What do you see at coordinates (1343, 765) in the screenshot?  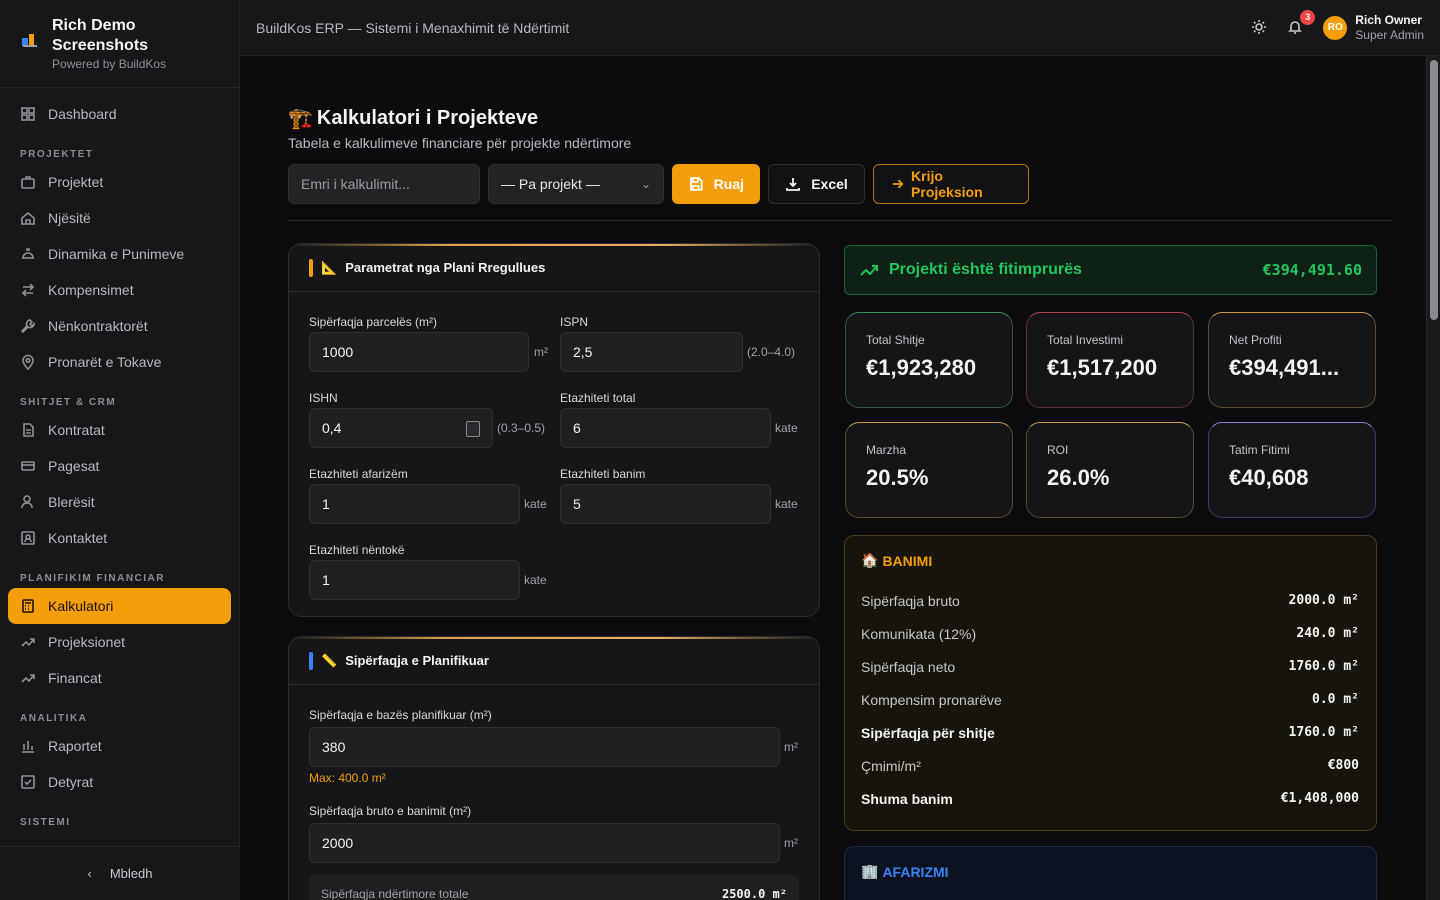 I see `summary-value: €800` at bounding box center [1343, 765].